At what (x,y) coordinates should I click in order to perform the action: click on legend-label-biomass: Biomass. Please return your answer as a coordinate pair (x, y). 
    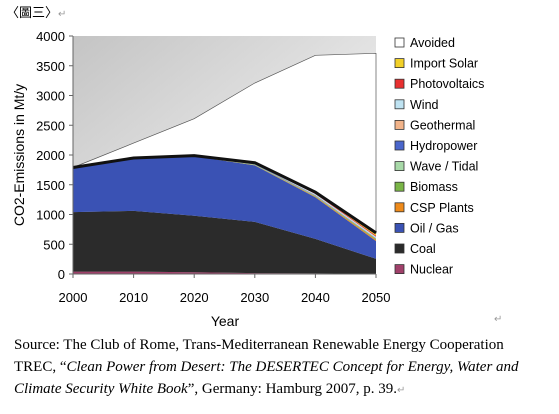
    Looking at the image, I should click on (434, 187).